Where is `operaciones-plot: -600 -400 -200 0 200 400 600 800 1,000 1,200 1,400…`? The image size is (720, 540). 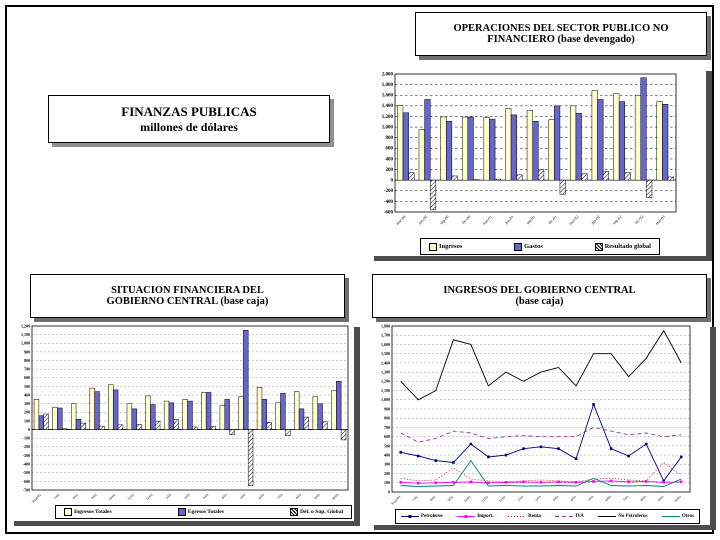
operaciones-plot: -600 -400 -200 0 200 400 600 800 1,000 1,200 1,400… is located at coordinates (529, 149).